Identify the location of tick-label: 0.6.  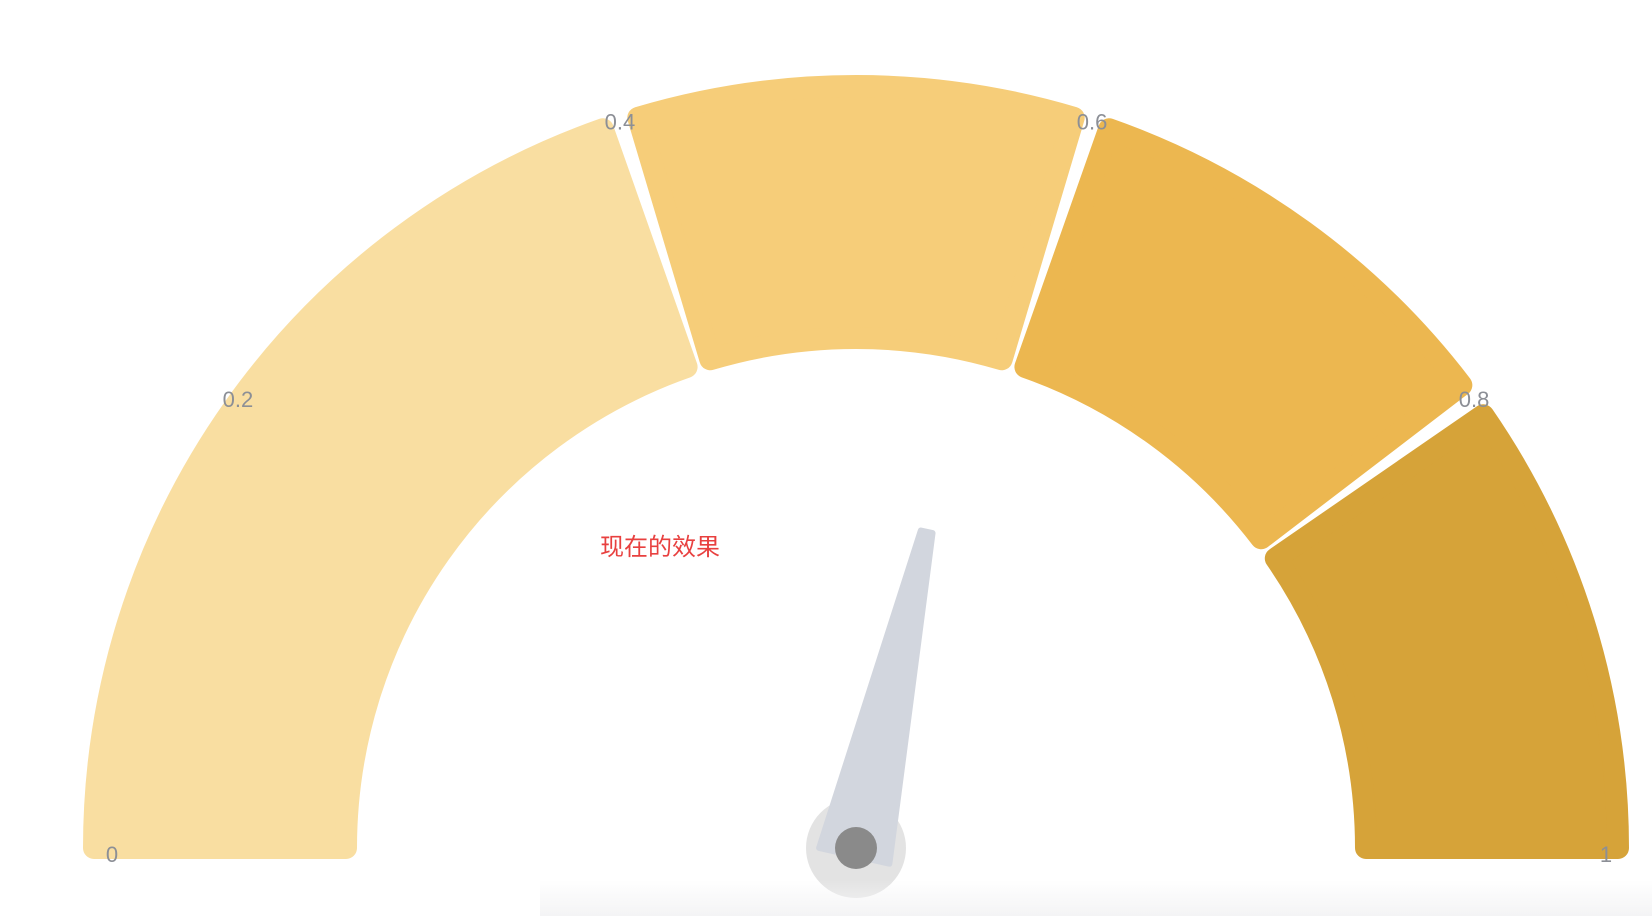
(1092, 121).